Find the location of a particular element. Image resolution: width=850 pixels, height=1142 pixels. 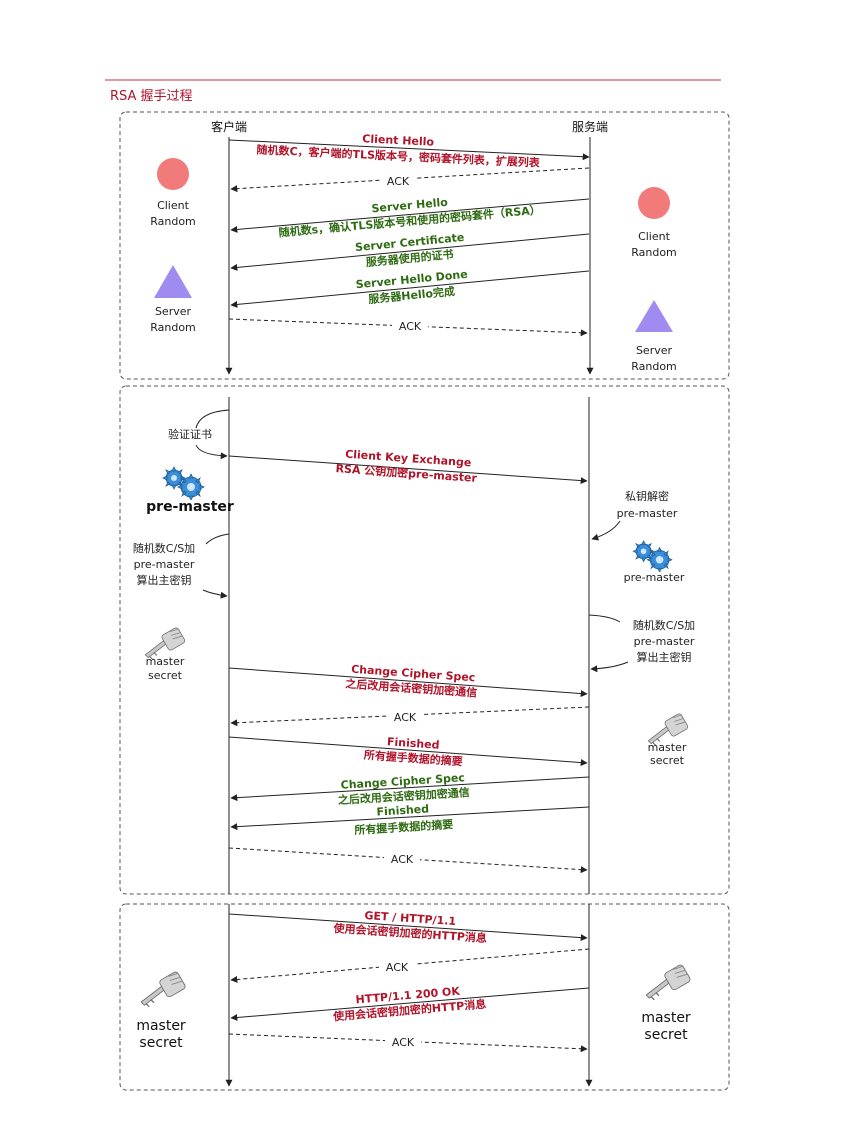

server-random-label-2: Random is located at coordinates (173, 327).